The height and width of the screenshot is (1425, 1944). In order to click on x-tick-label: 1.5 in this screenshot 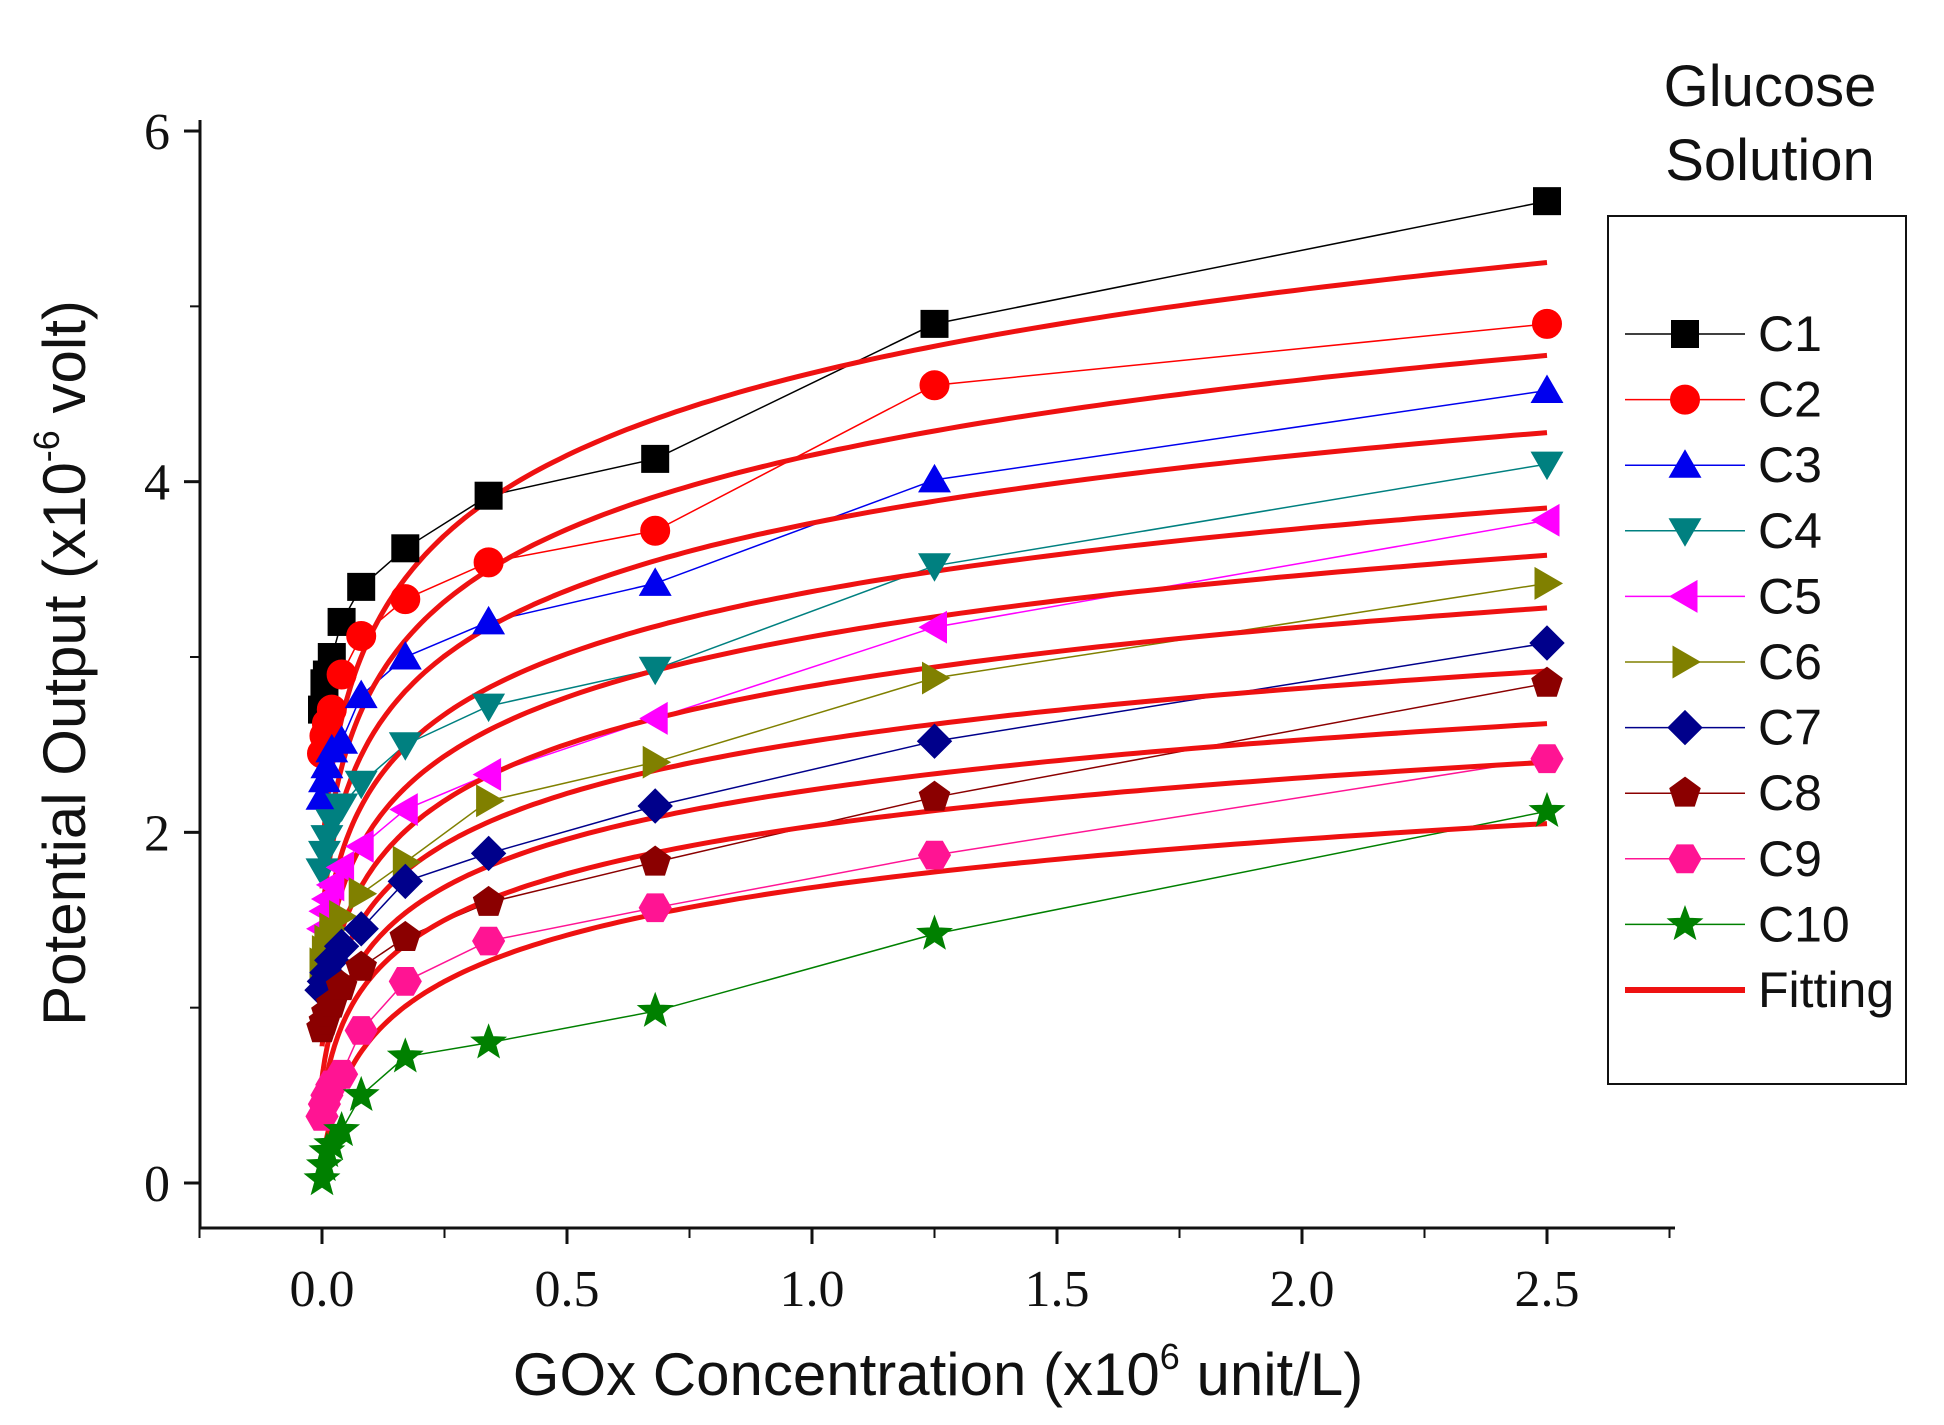, I will do `click(1057, 1289)`.